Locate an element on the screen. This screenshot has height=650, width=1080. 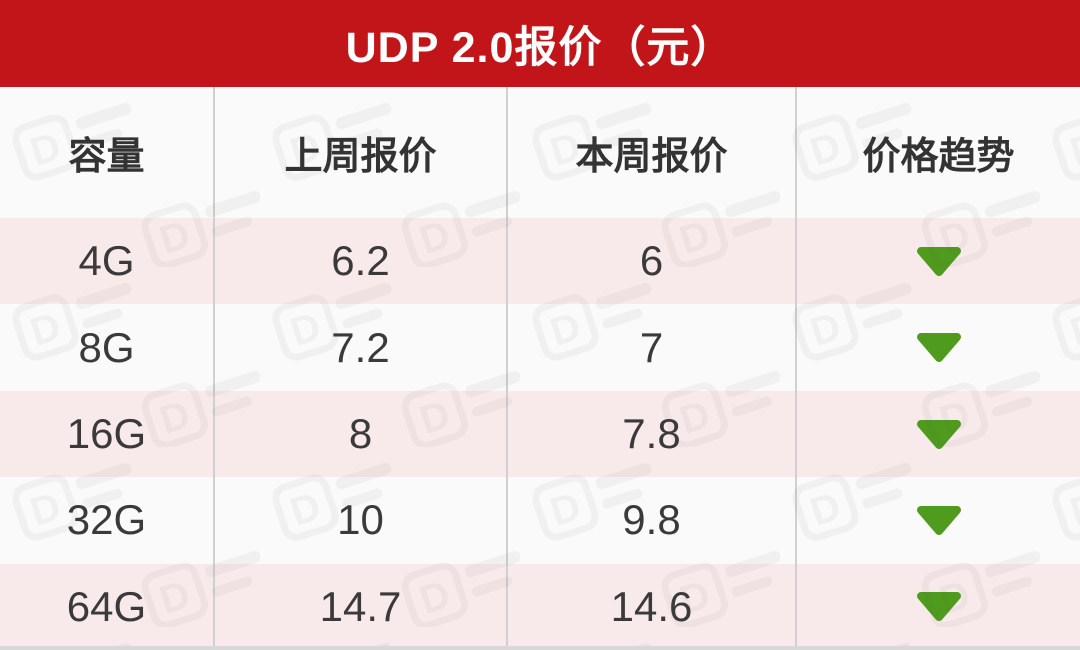
column-header-capacity: 容量 is located at coordinates (107, 152).